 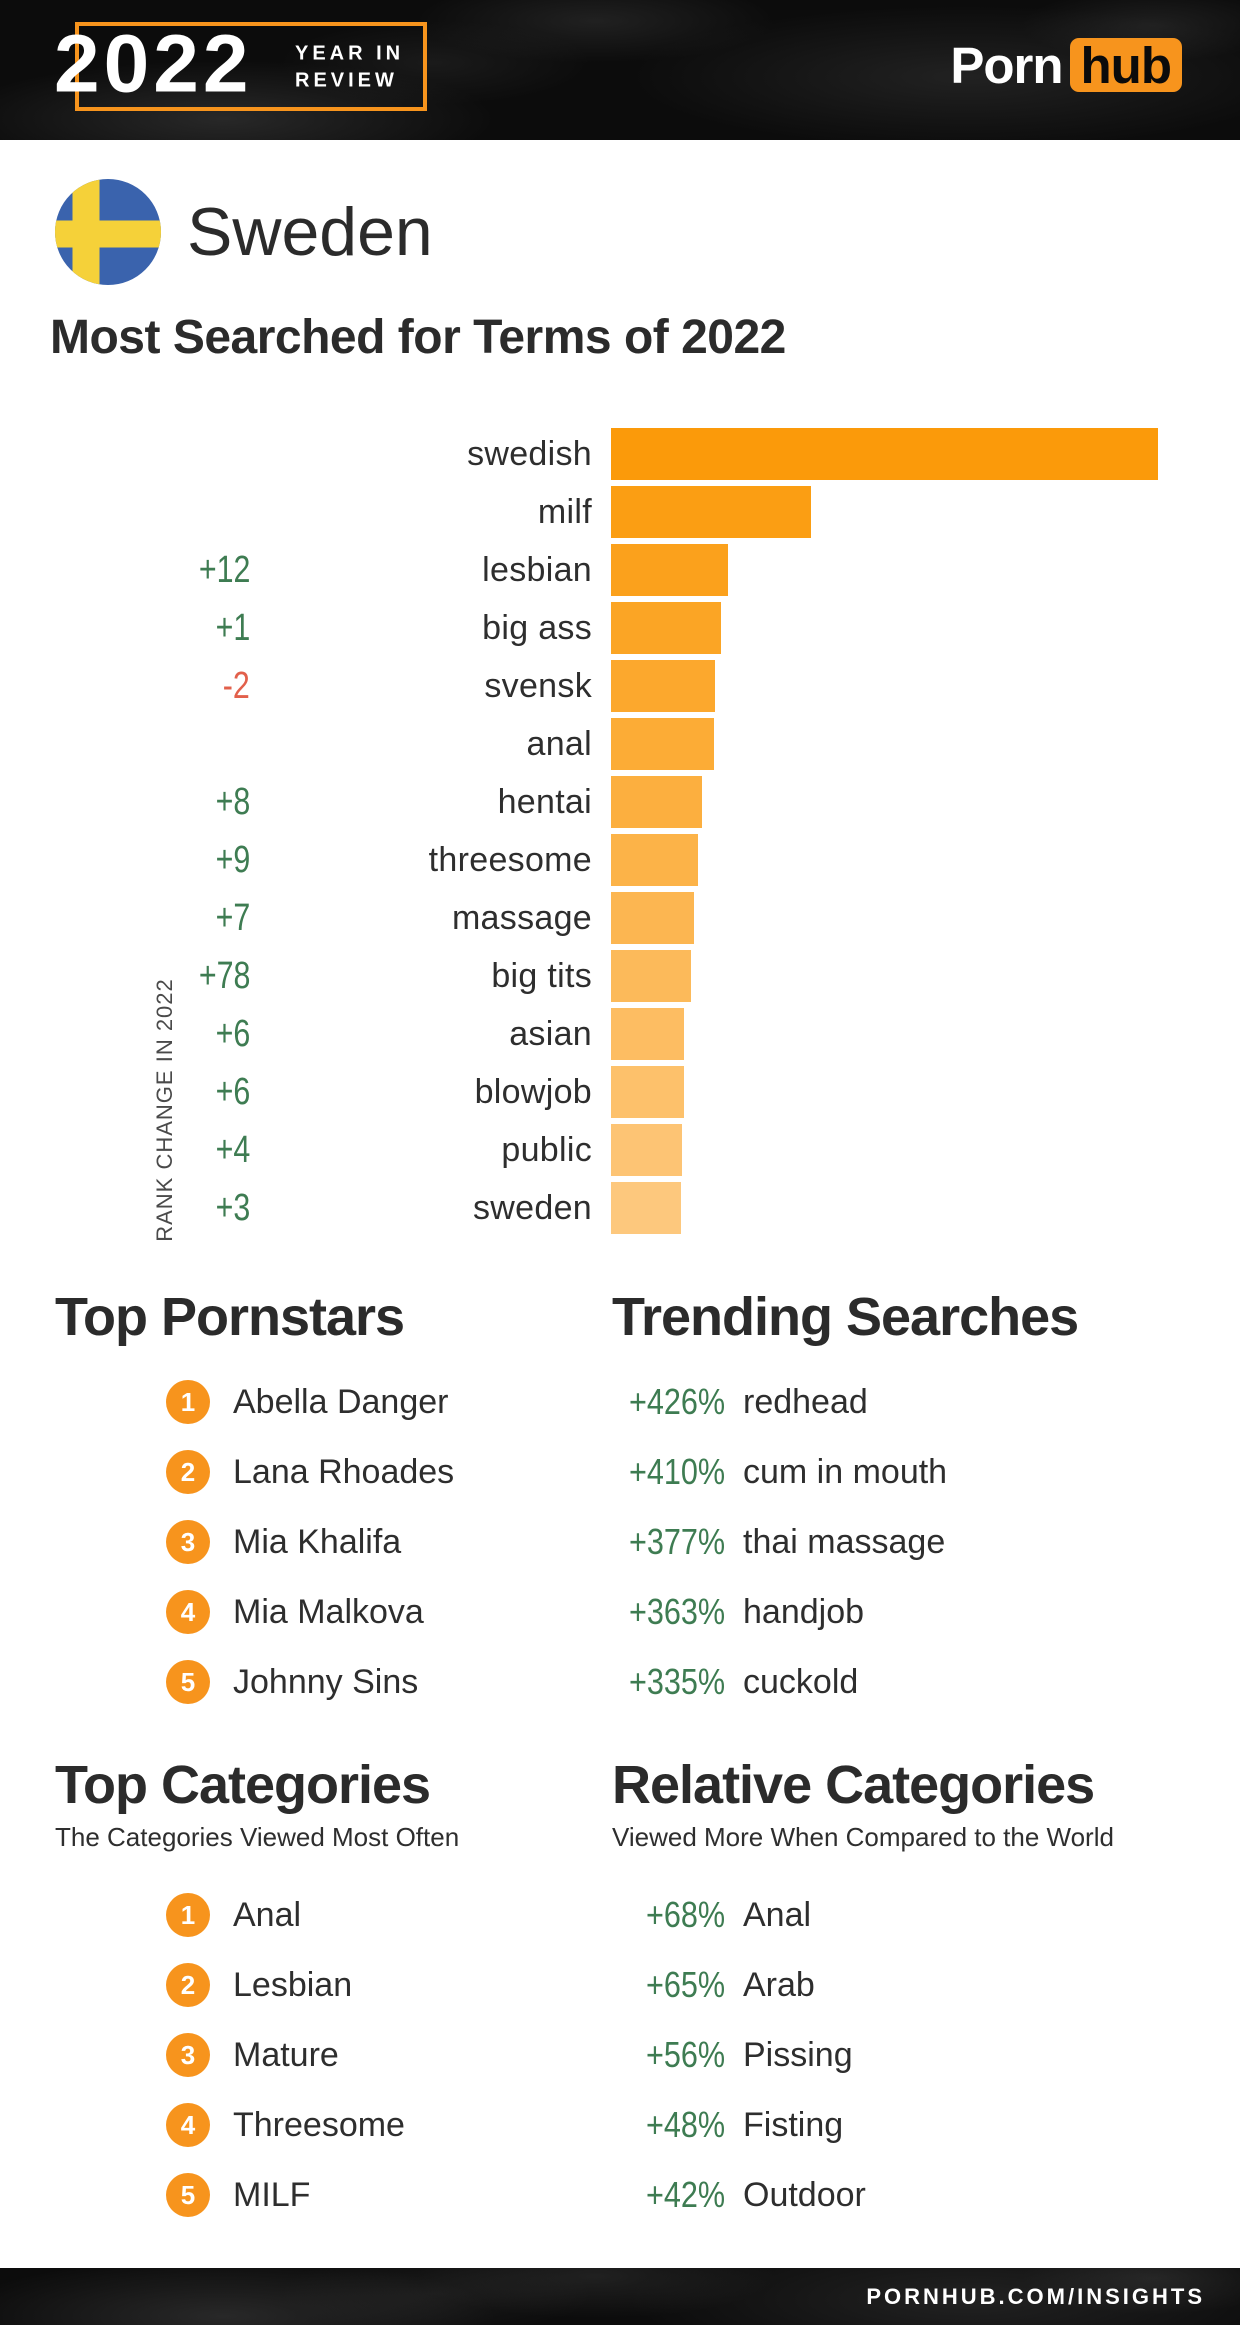 What do you see at coordinates (350, 53) in the screenshot?
I see `badge-line-year-in: YEAR IN` at bounding box center [350, 53].